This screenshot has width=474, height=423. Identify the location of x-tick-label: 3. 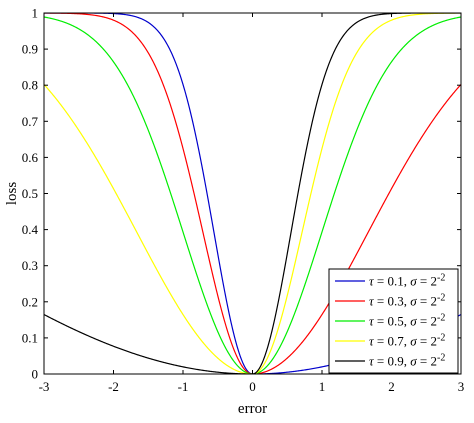
(461, 386).